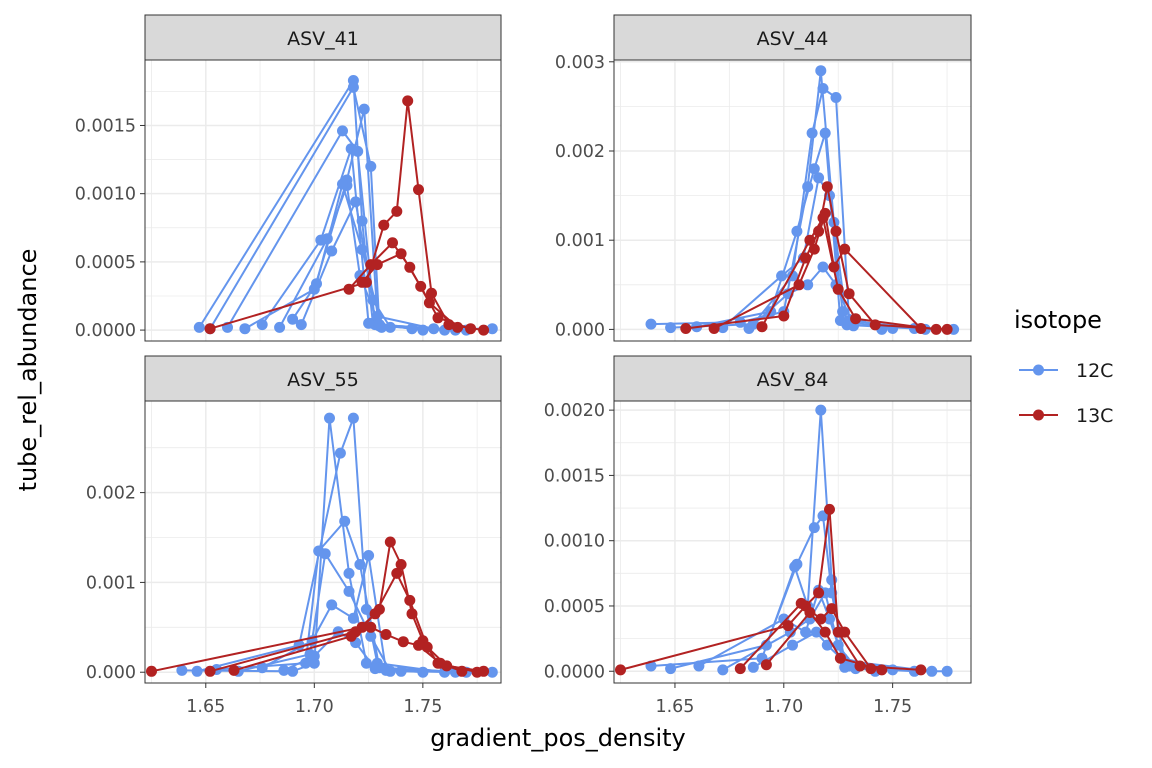  What do you see at coordinates (1066, 416) in the screenshot?
I see `legend-entry-13c: 13C` at bounding box center [1066, 416].